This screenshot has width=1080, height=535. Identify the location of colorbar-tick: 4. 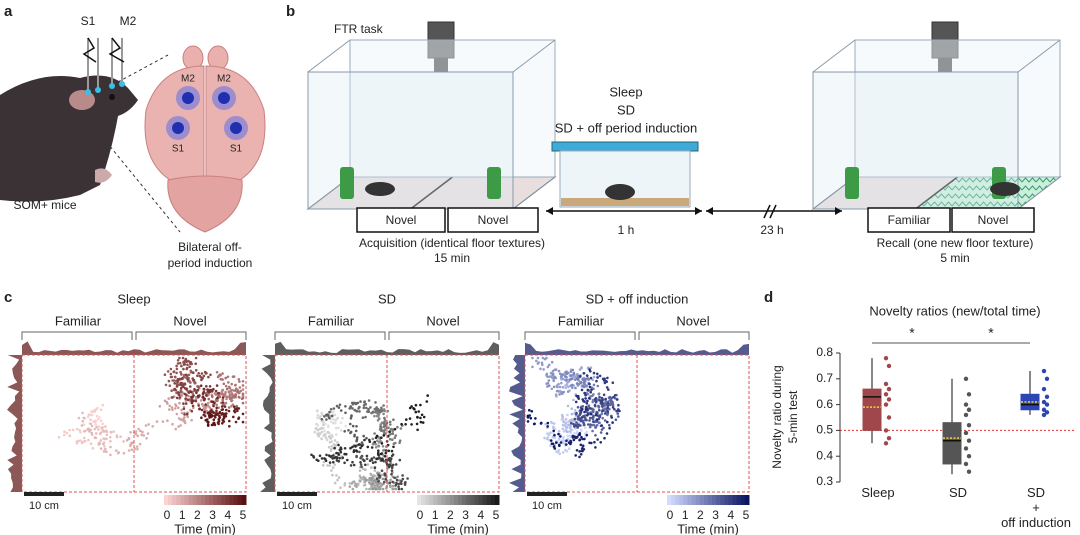
(480, 515).